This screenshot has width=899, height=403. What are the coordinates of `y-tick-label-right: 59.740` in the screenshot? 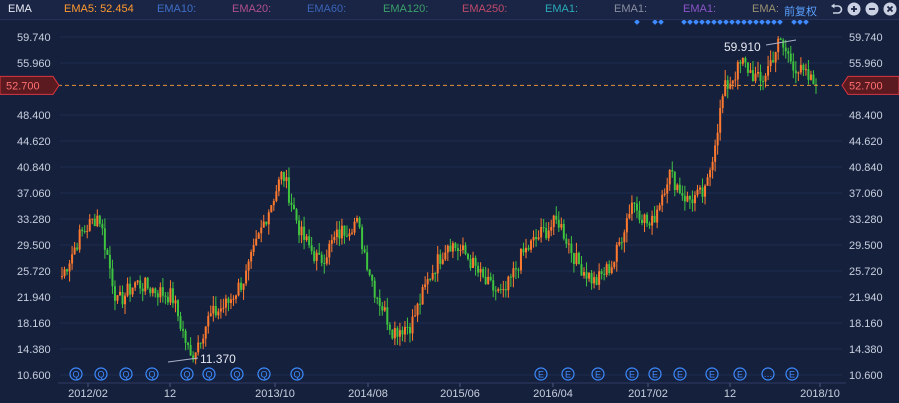 It's located at (866, 38).